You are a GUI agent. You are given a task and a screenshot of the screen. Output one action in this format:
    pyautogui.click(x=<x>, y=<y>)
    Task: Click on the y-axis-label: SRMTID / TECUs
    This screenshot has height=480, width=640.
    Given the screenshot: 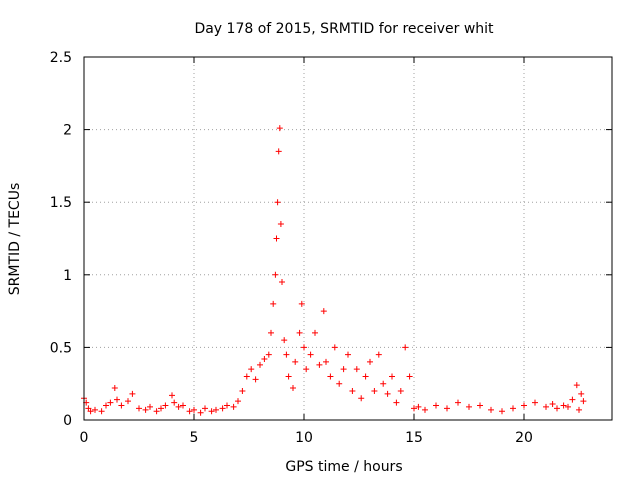 What is the action you would take?
    pyautogui.click(x=15, y=239)
    